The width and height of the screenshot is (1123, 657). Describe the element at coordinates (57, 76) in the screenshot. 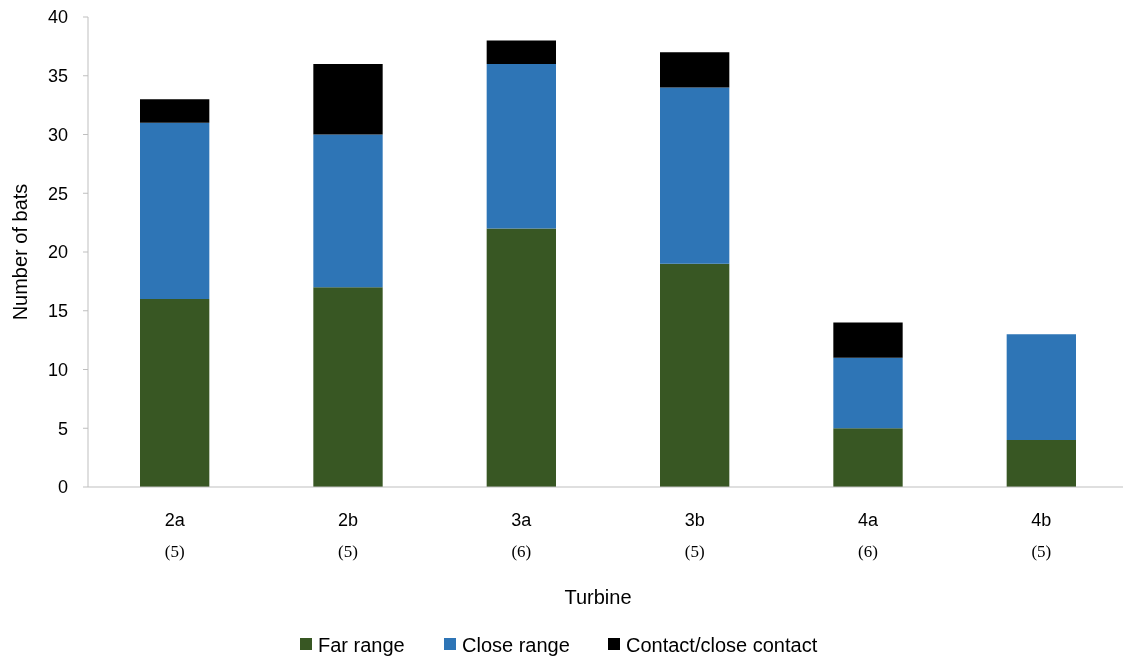

I see `y-tick-label: 35` at that location.